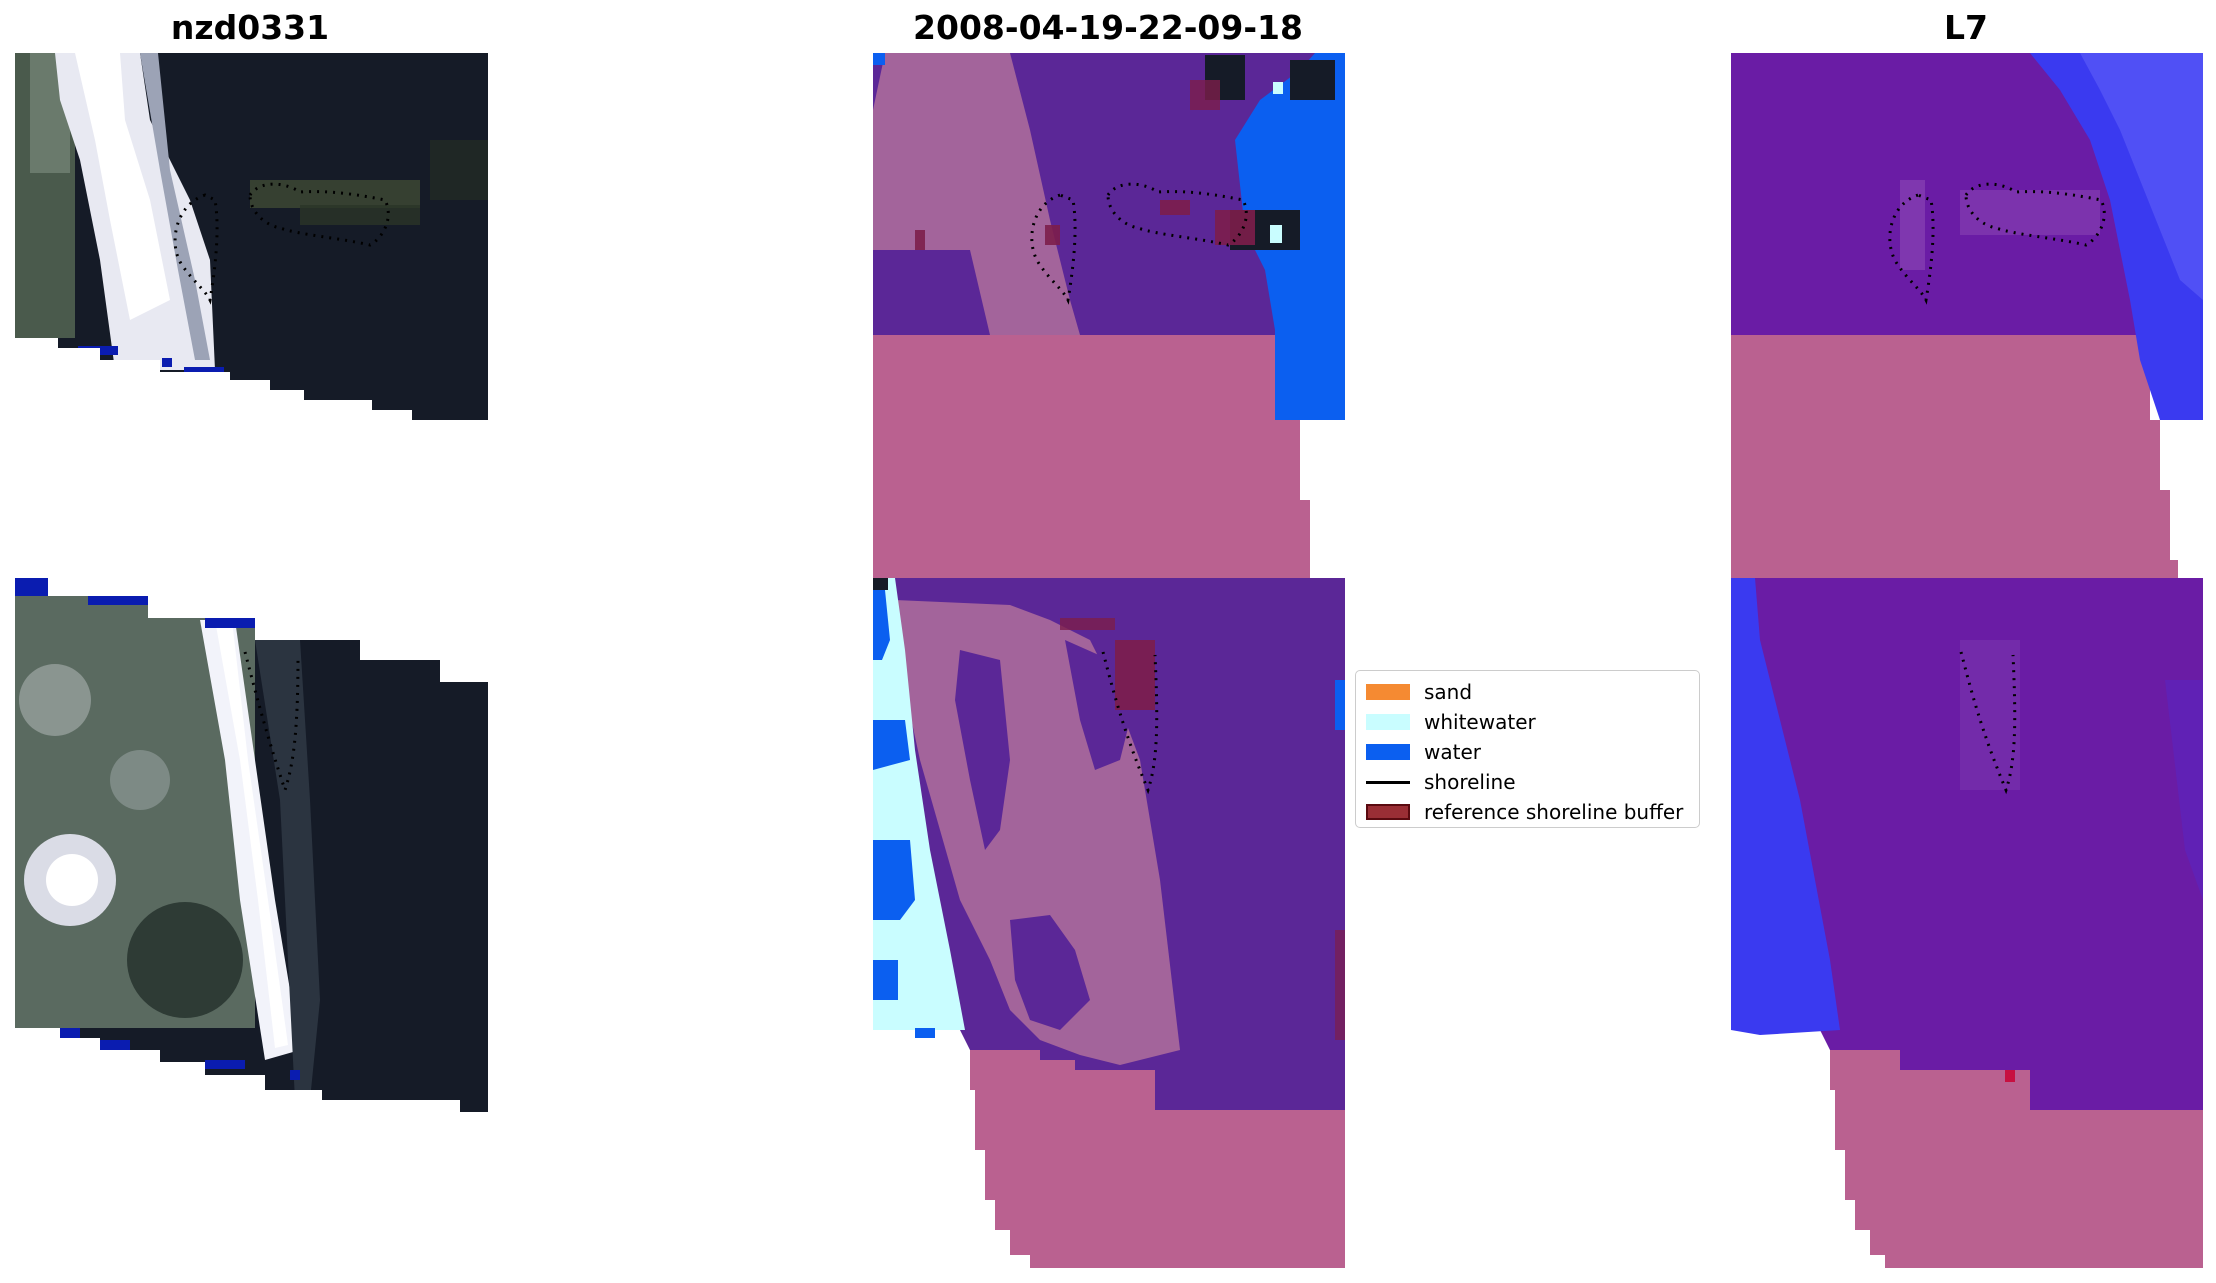 This screenshot has height=1283, width=2216. What do you see at coordinates (1452, 752) in the screenshot?
I see `legend-label-water: water` at bounding box center [1452, 752].